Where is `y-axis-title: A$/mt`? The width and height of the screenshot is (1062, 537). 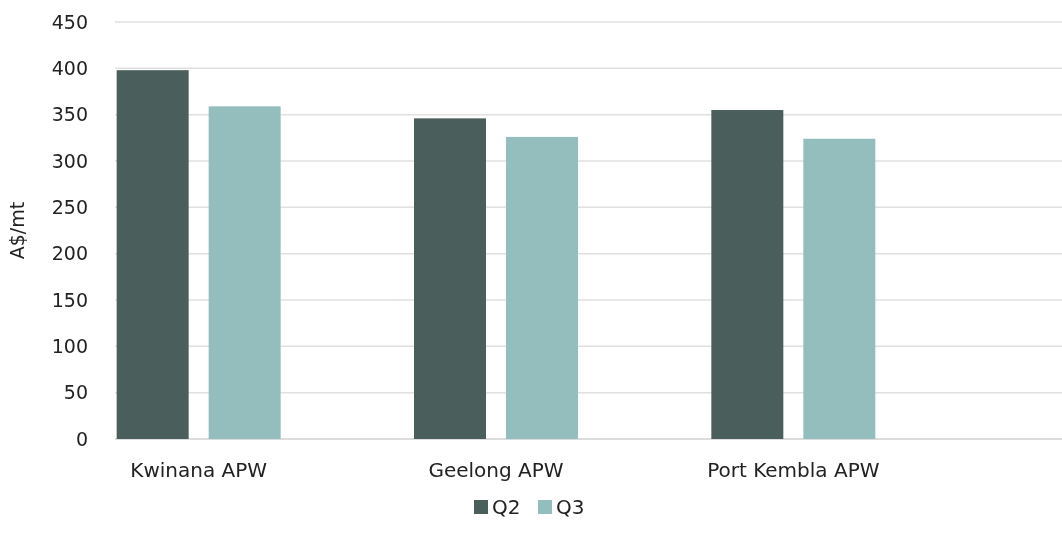 y-axis-title: A$/mt is located at coordinates (17, 230).